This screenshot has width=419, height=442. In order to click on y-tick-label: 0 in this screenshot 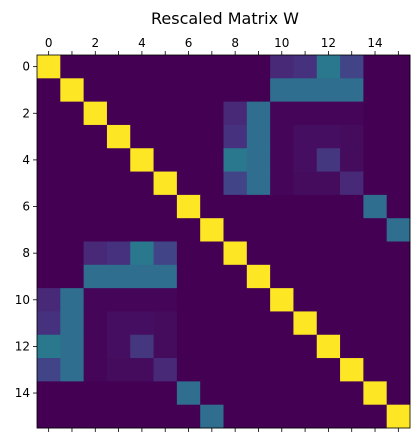, I will do `click(26, 67)`.